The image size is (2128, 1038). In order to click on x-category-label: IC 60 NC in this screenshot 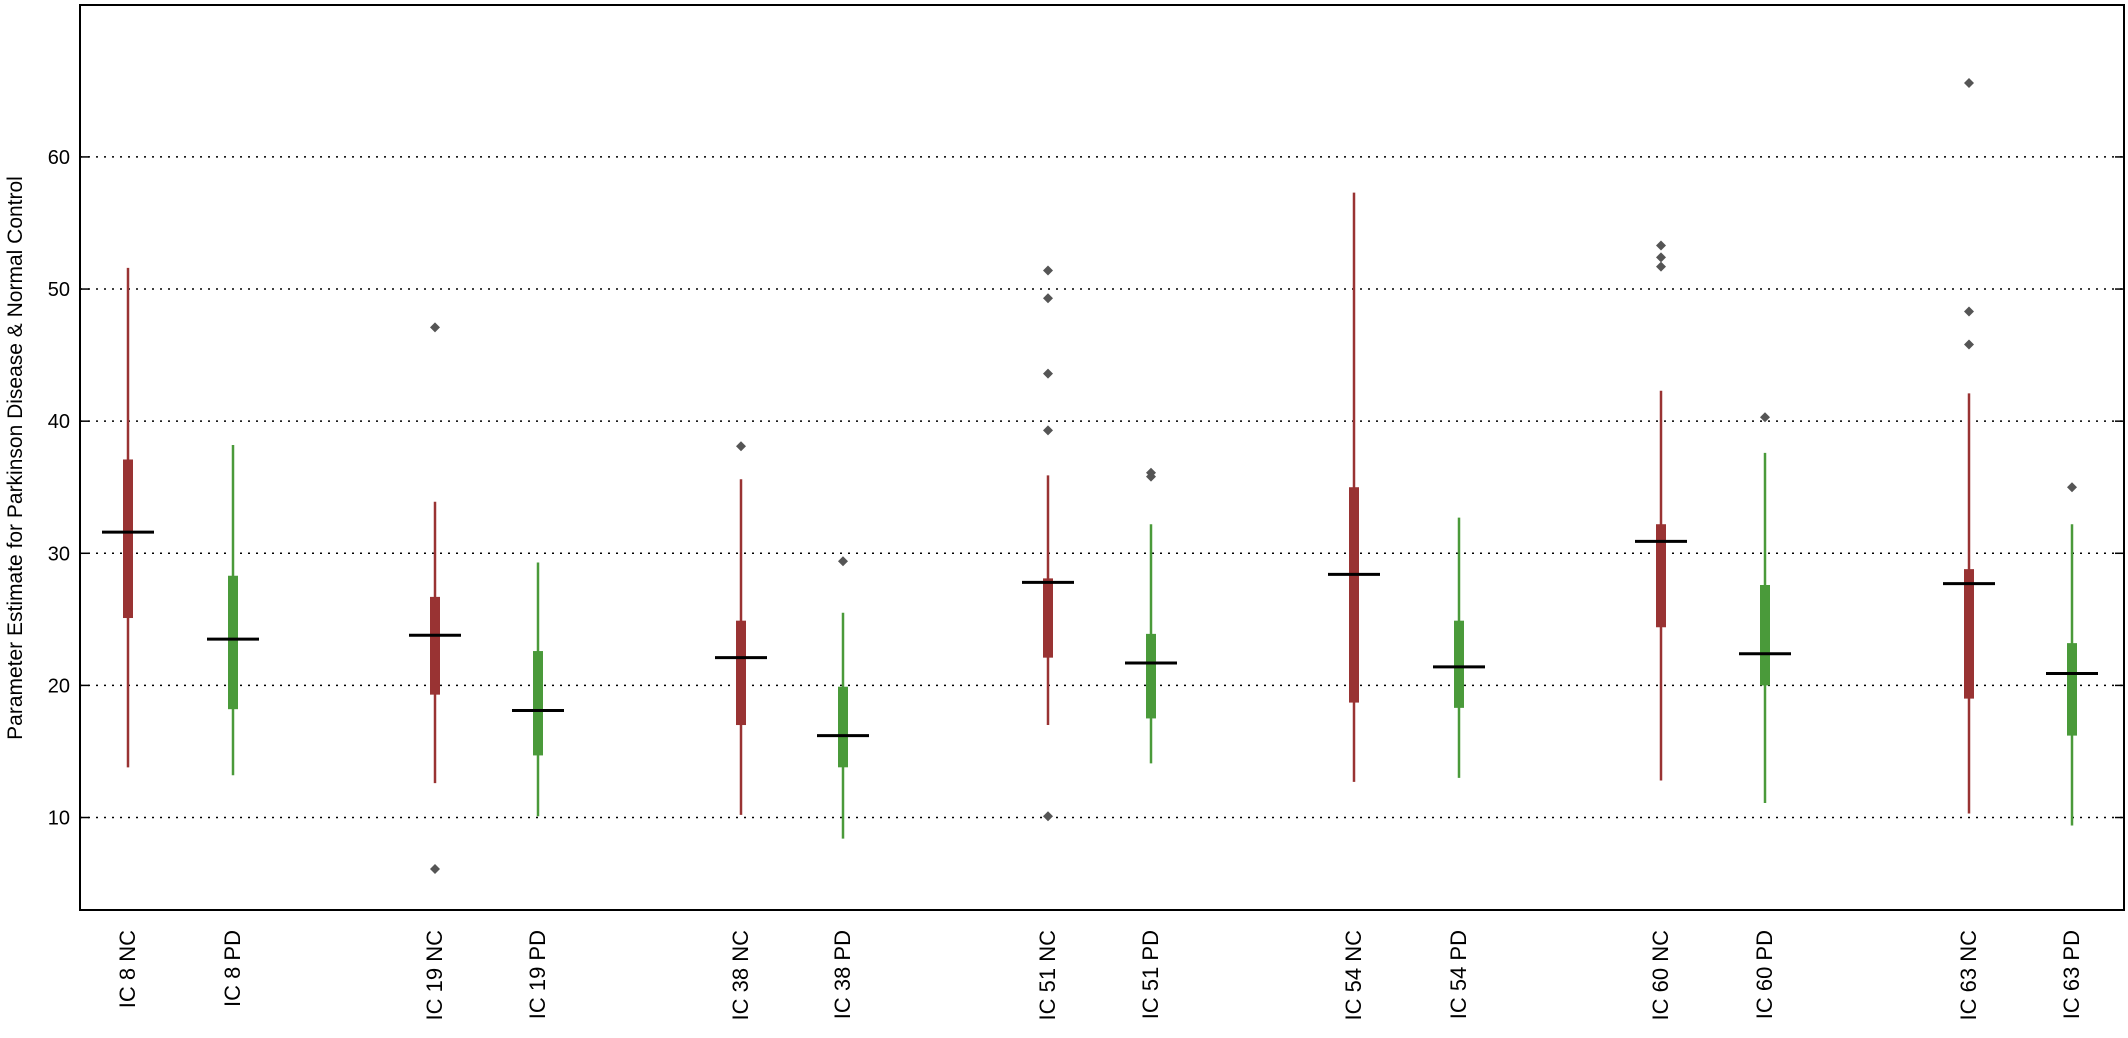, I will do `click(1660, 975)`.